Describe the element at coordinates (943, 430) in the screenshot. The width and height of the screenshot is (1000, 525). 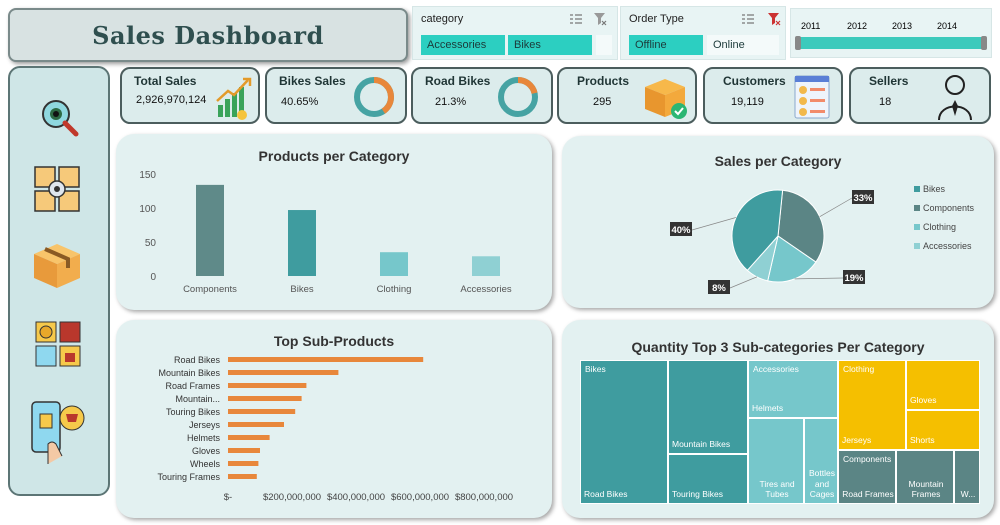
I see `treemap-tile: Shorts` at that location.